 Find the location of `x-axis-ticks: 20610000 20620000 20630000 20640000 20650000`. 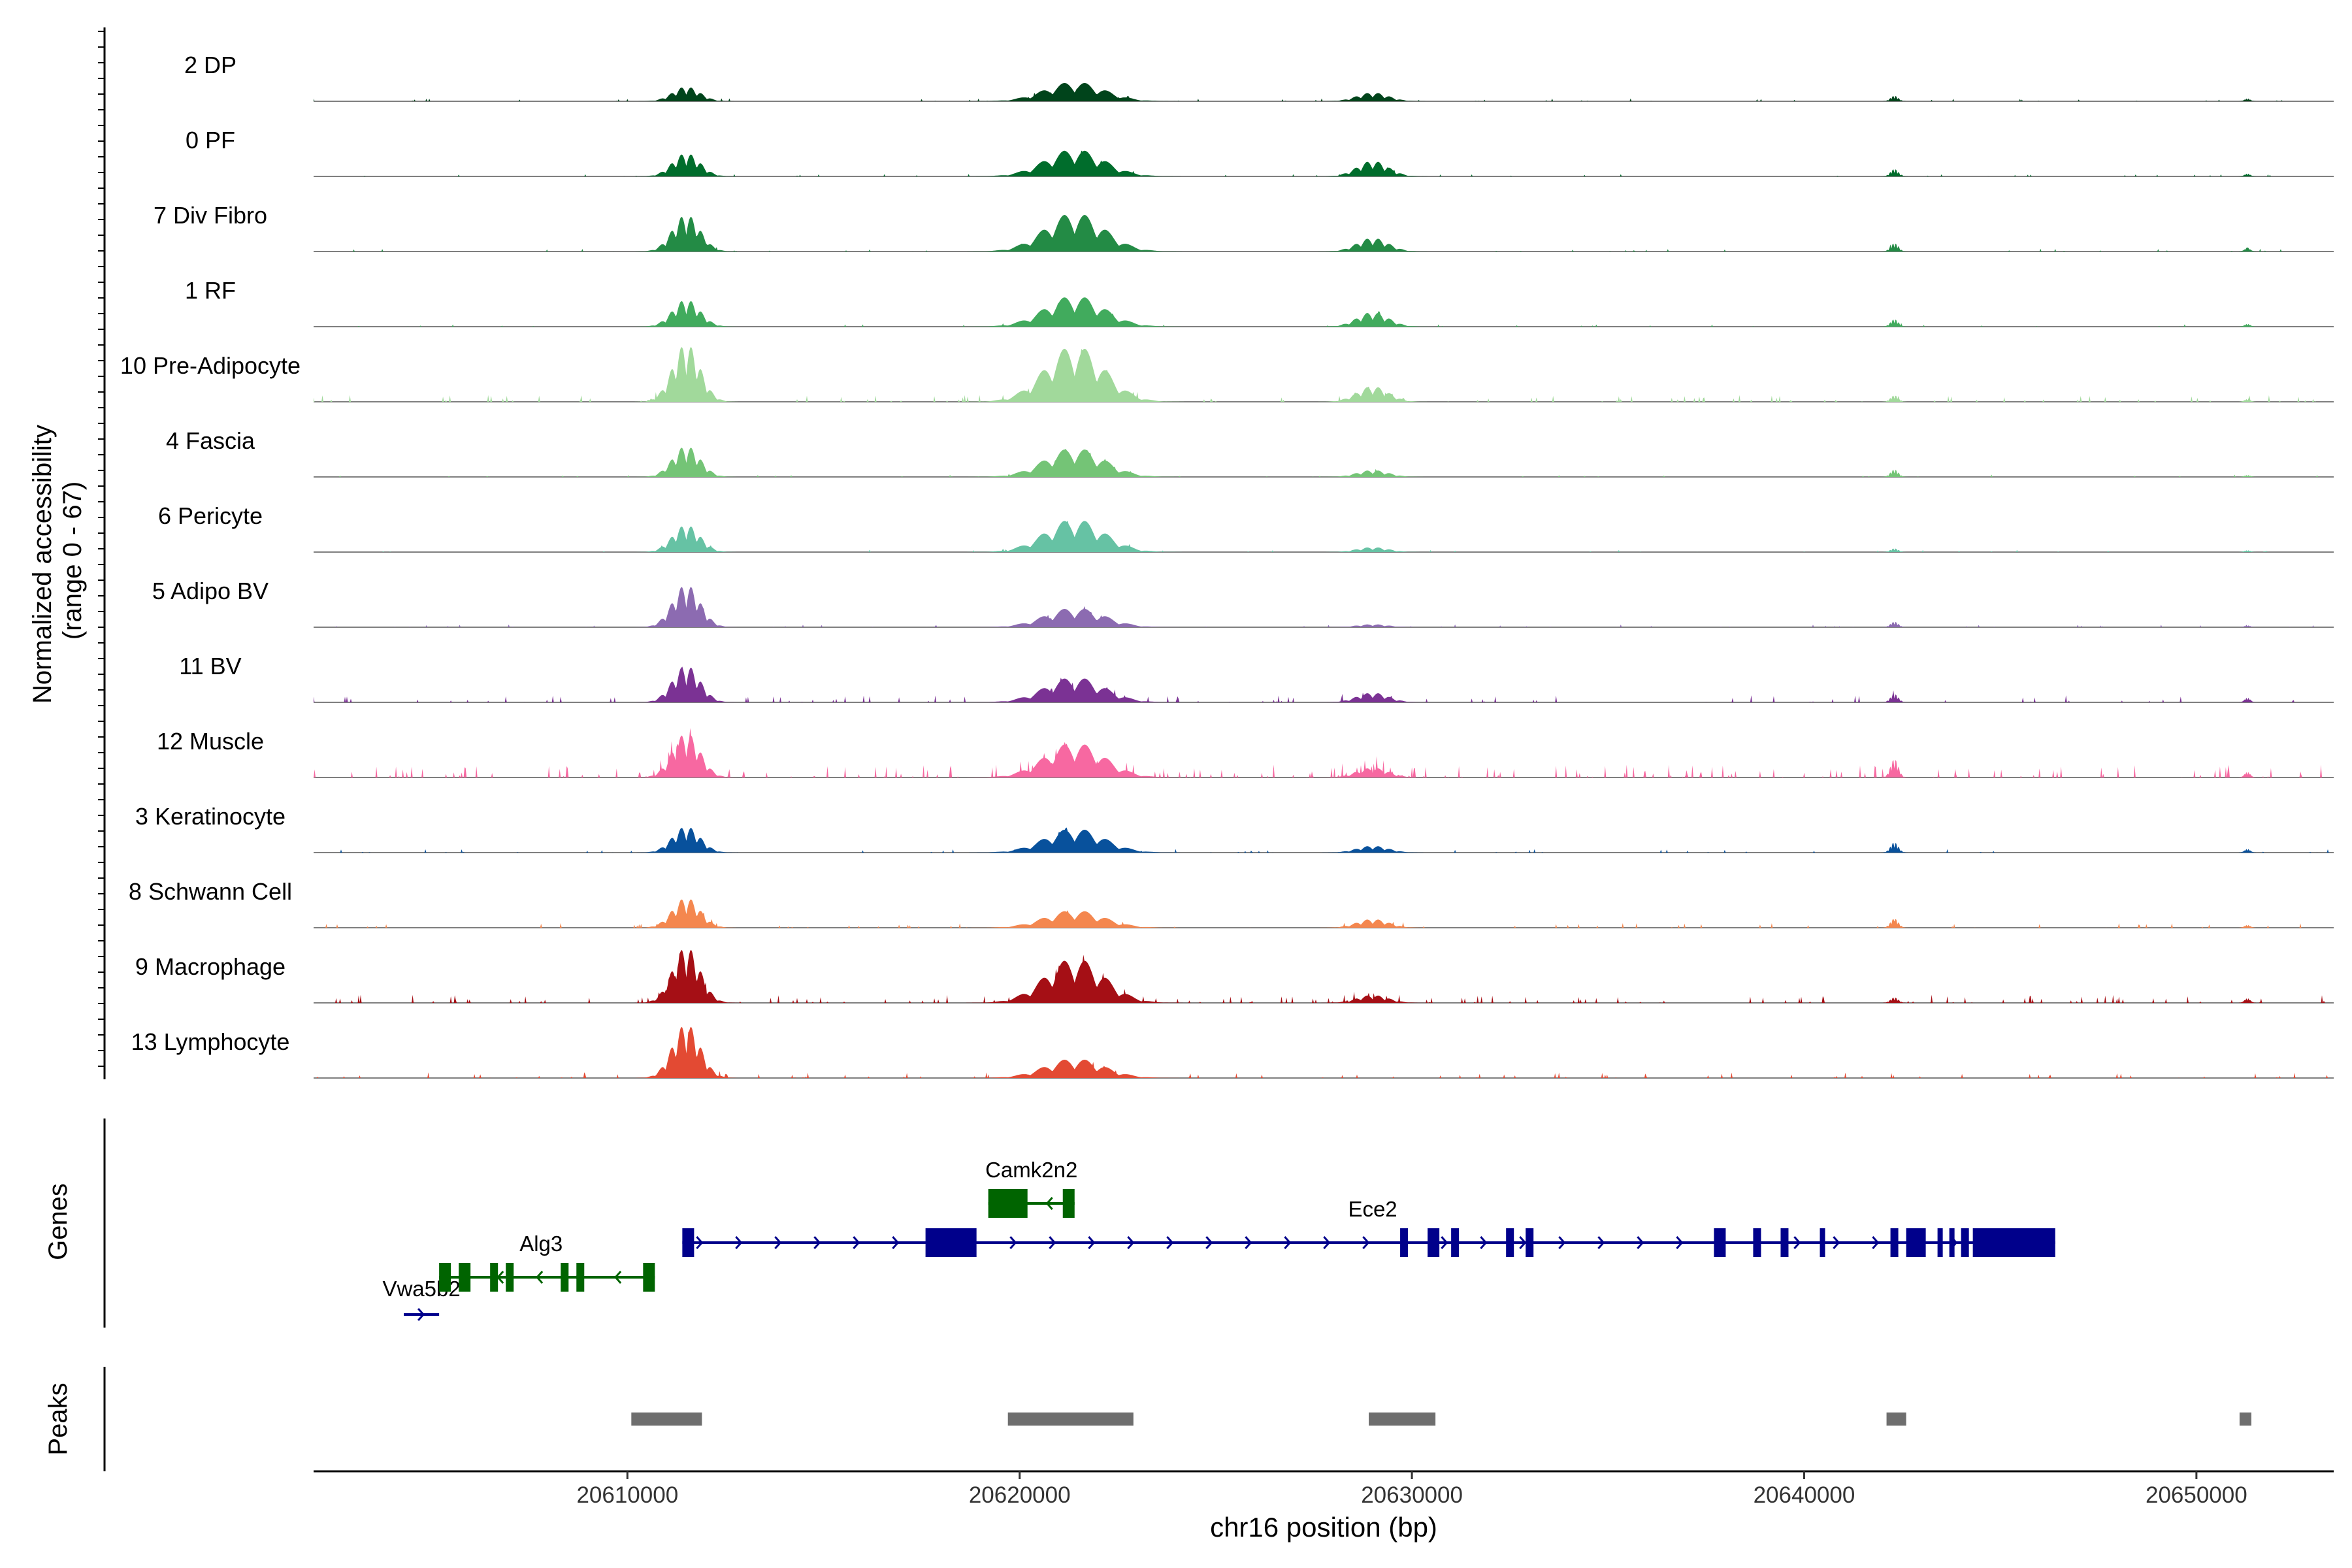

x-axis-ticks: 20610000 20620000 20630000 20640000 20650000 is located at coordinates (1411, 1489).